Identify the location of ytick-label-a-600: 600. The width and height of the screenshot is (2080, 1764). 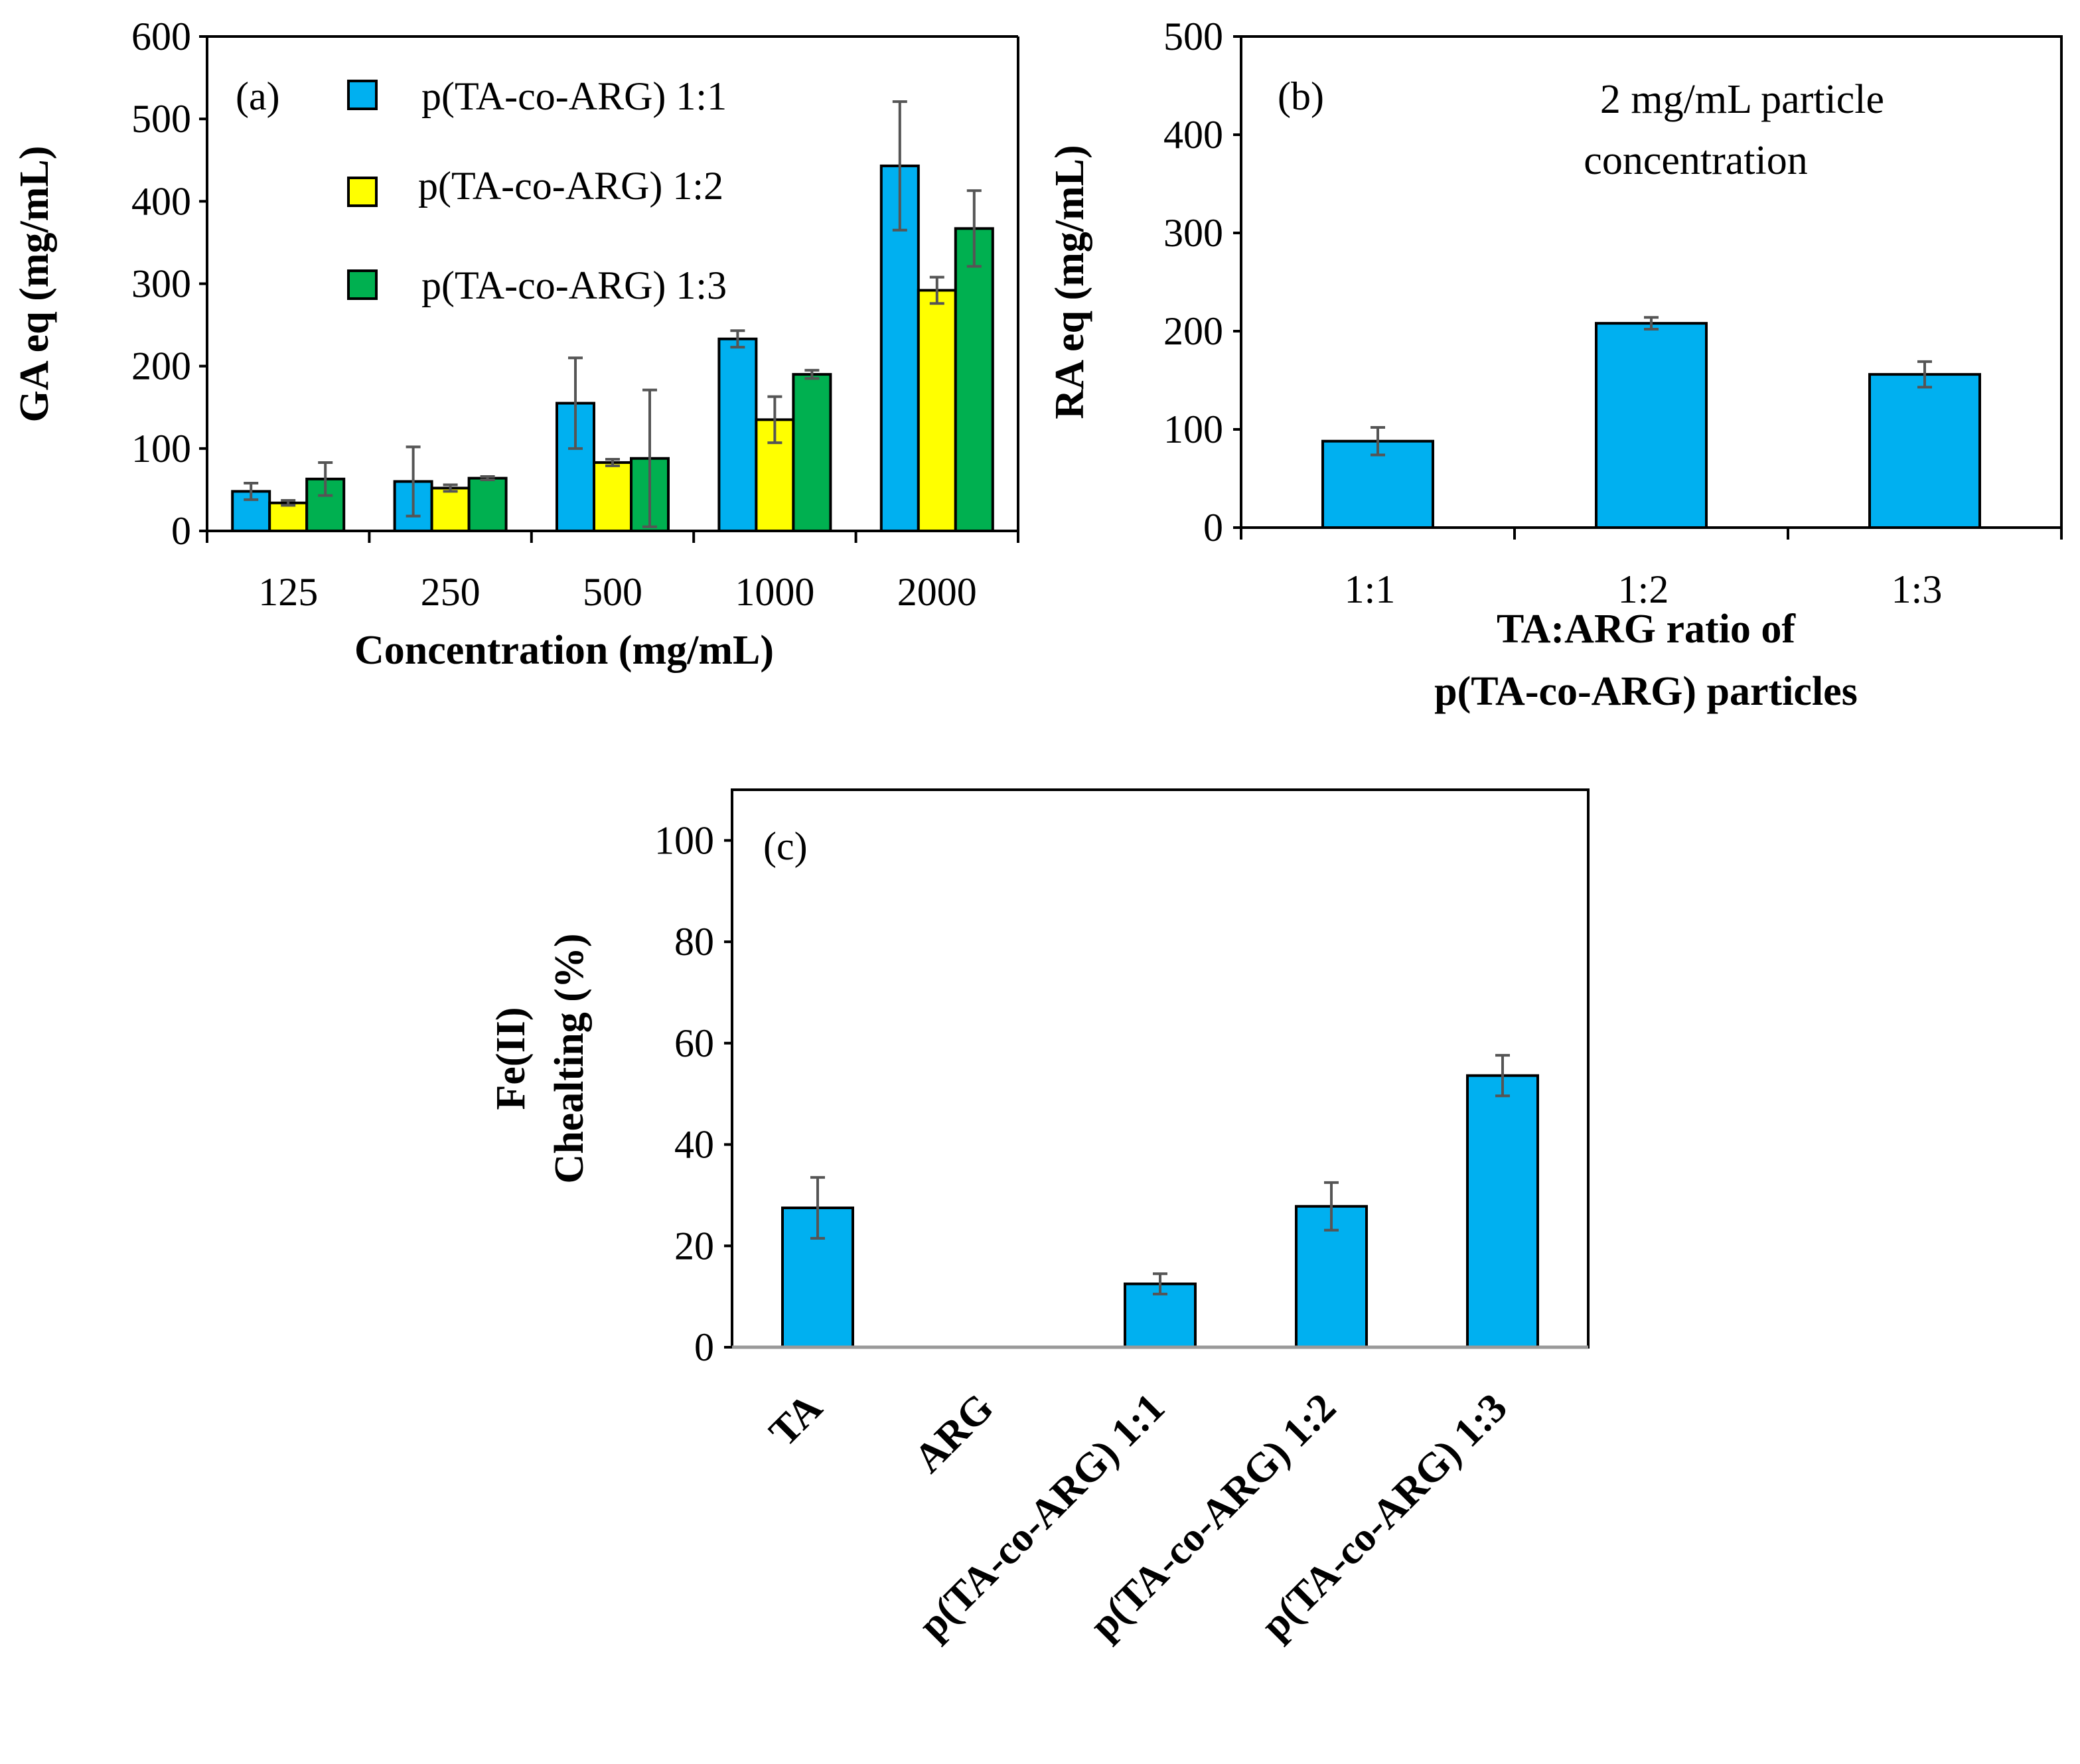
(161, 36).